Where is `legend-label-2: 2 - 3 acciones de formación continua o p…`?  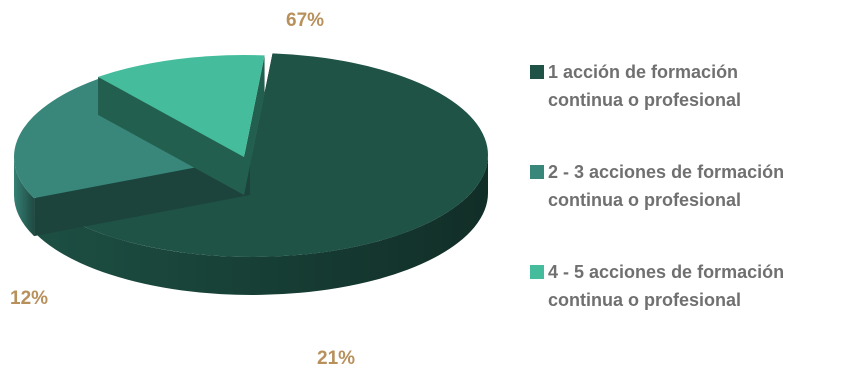
legend-label-2: 2 - 3 acciones de formación continua o p… is located at coordinates (666, 186).